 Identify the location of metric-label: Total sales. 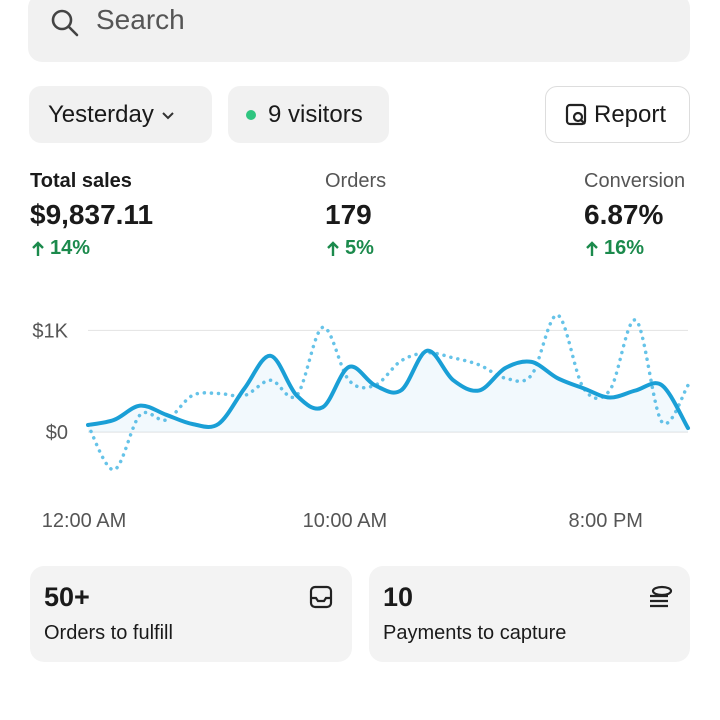
(81, 181).